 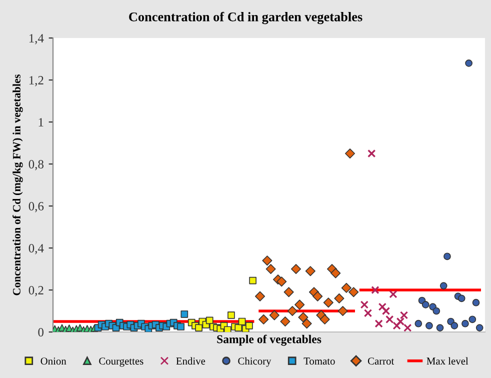 What do you see at coordinates (17, 185) in the screenshot?
I see `y-axis-title: Concentration of Cd (mg/kg FW) in vegetables` at bounding box center [17, 185].